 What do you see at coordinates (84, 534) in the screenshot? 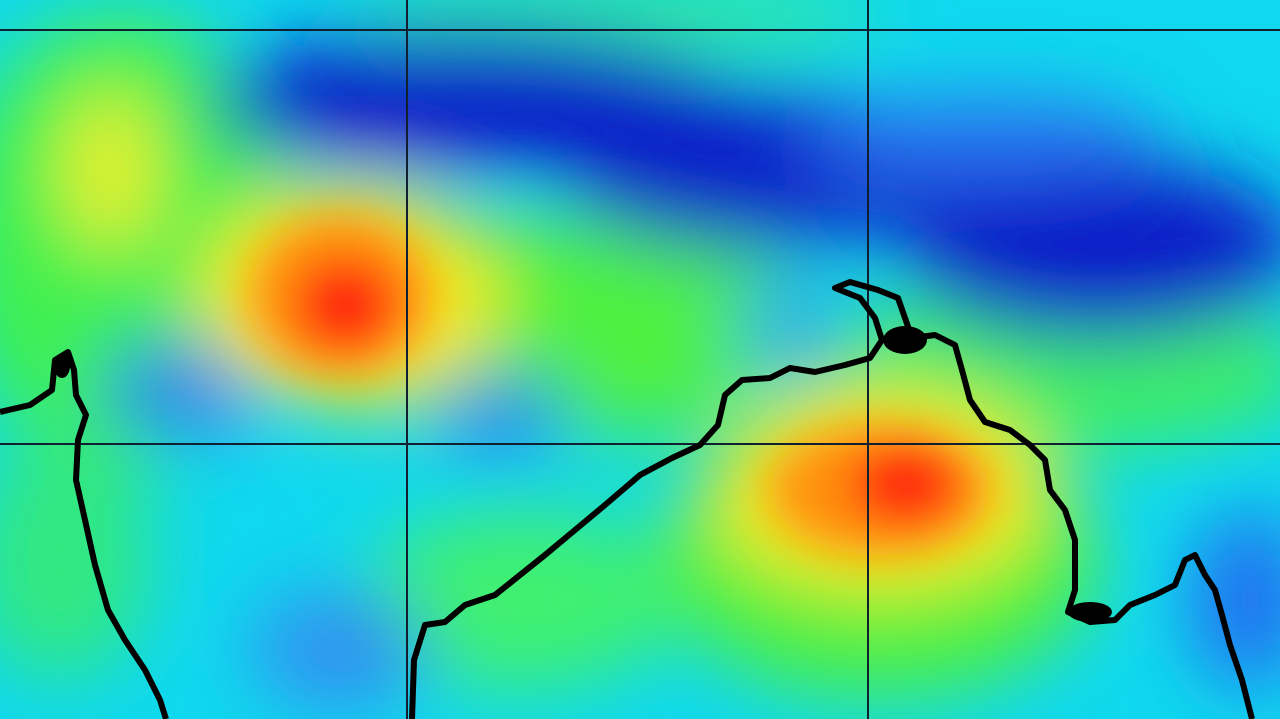
I see `coastline` at bounding box center [84, 534].